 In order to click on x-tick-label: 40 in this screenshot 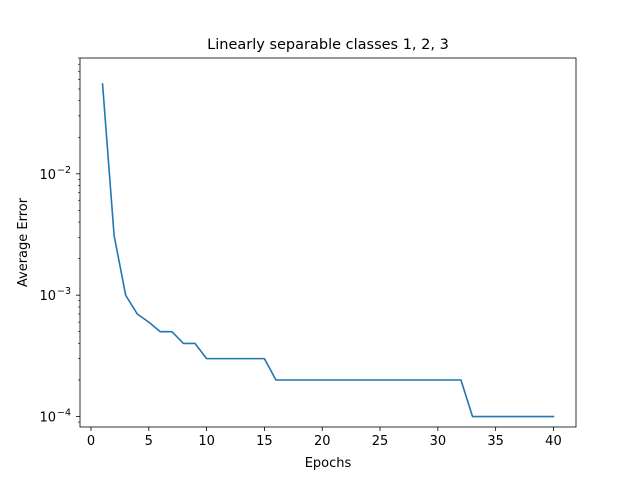, I will do `click(553, 441)`.